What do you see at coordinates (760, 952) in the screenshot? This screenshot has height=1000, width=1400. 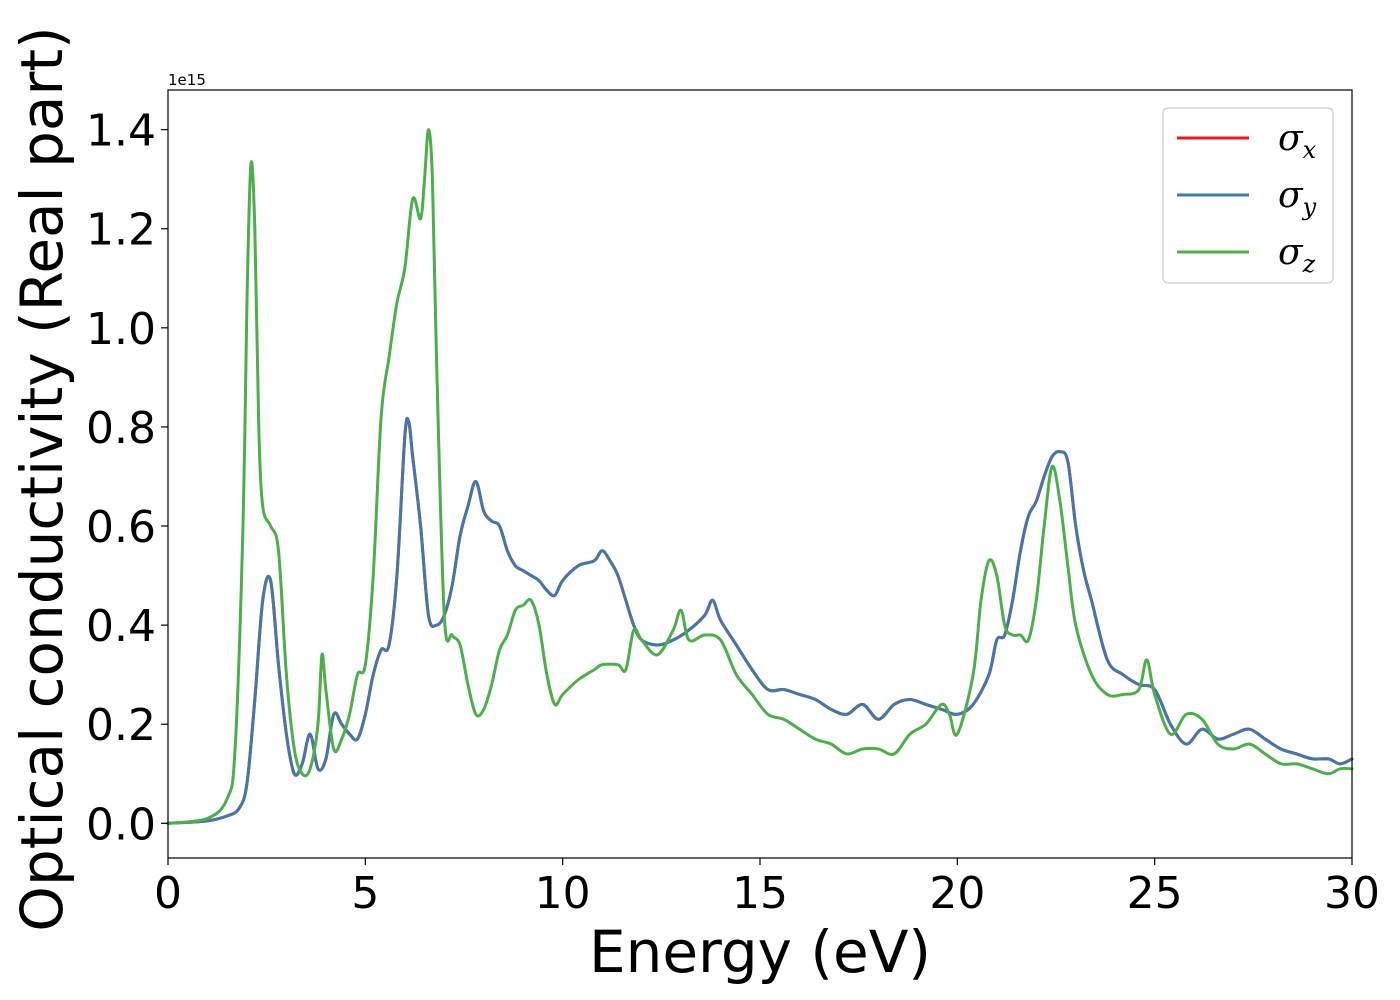 I see `x-axis-label: Energy (eV)` at bounding box center [760, 952].